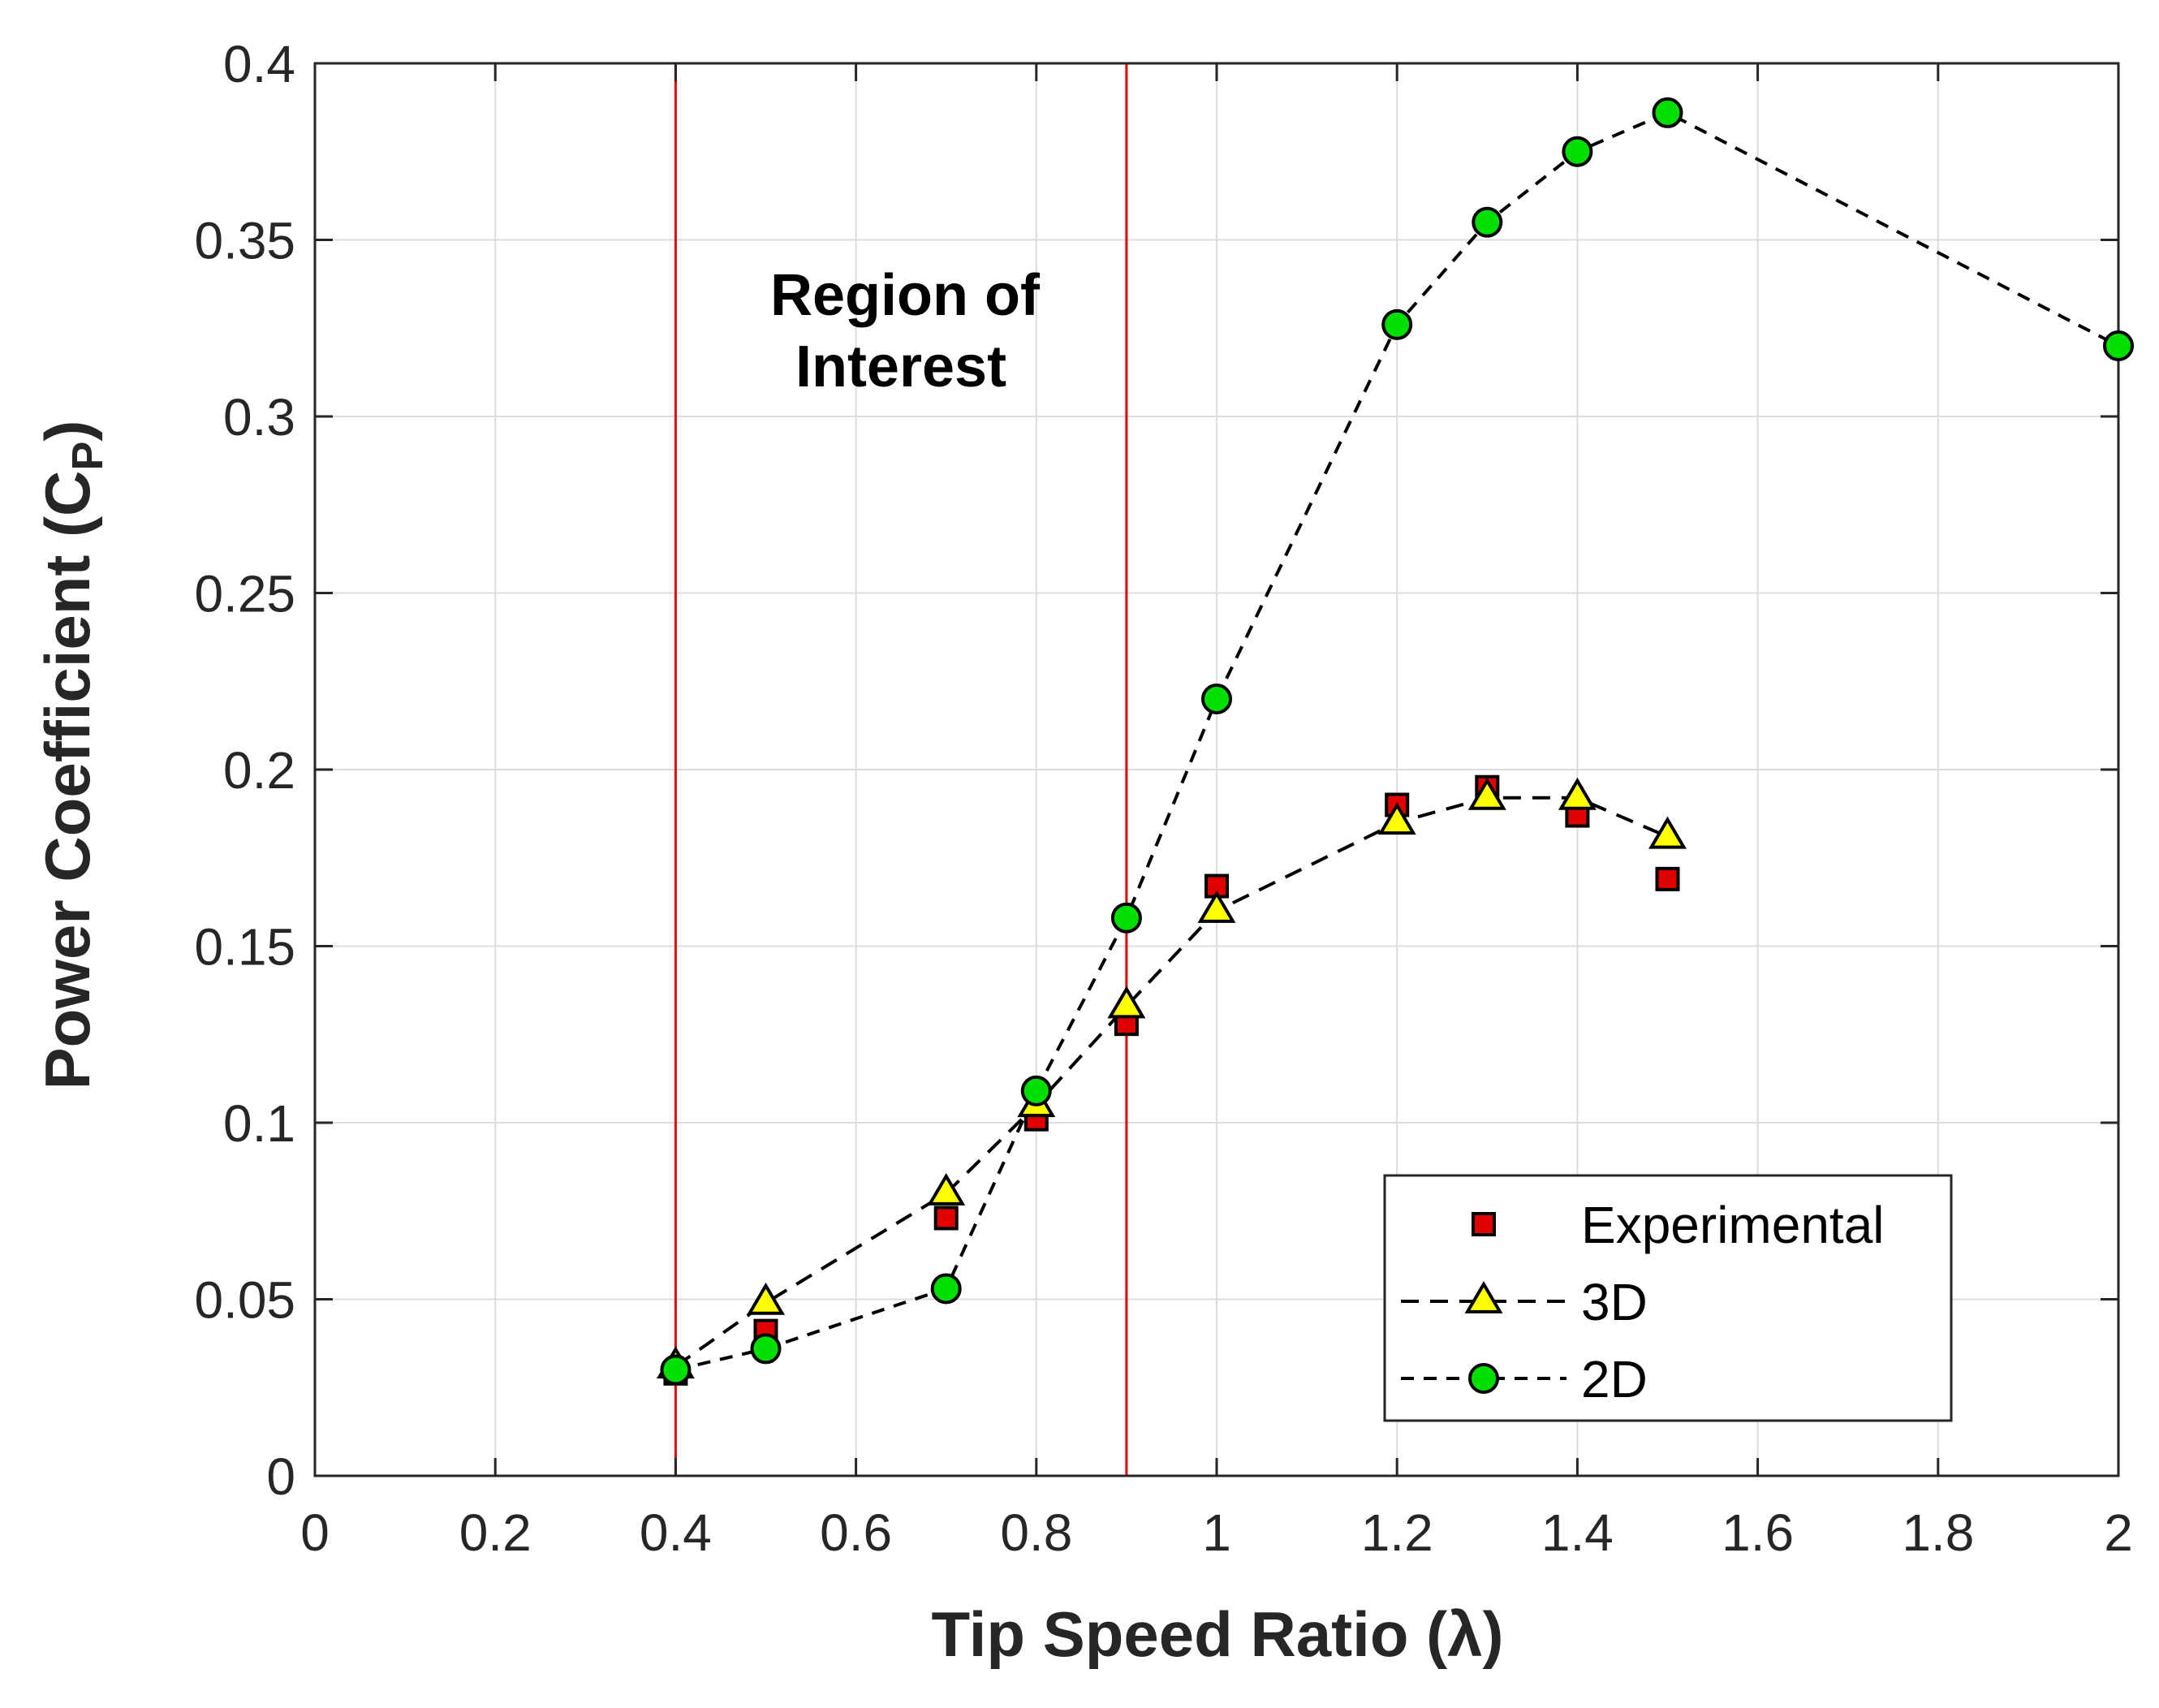 Image resolution: width=2159 pixels, height=1708 pixels. I want to click on x-tick-label: 2, so click(2118, 1532).